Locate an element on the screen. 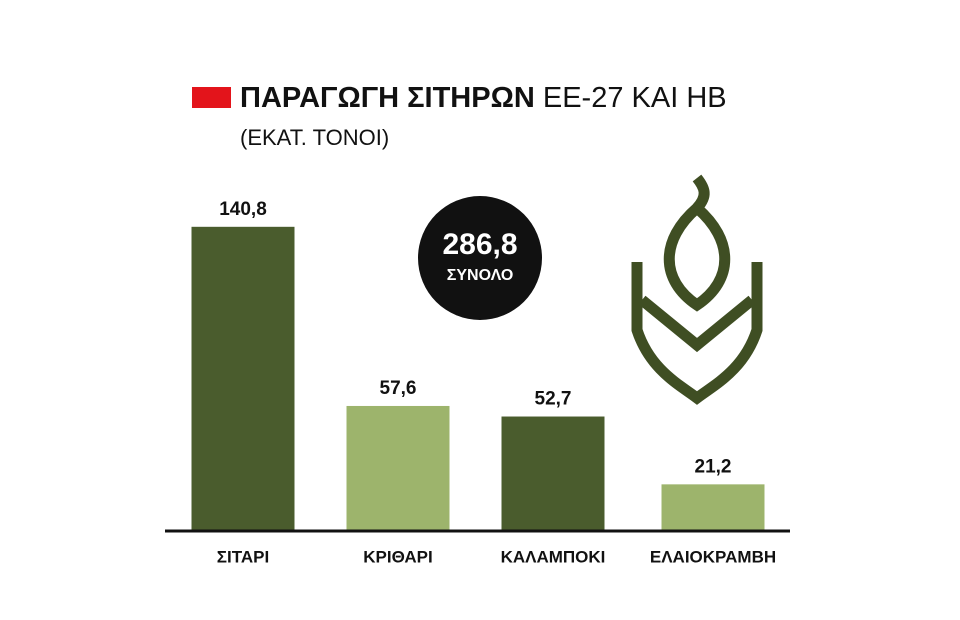 This screenshot has width=960, height=620. chart-subtitle: (ΕΚΑΤ. ΤΟΝΟΙ) is located at coordinates (314, 137).